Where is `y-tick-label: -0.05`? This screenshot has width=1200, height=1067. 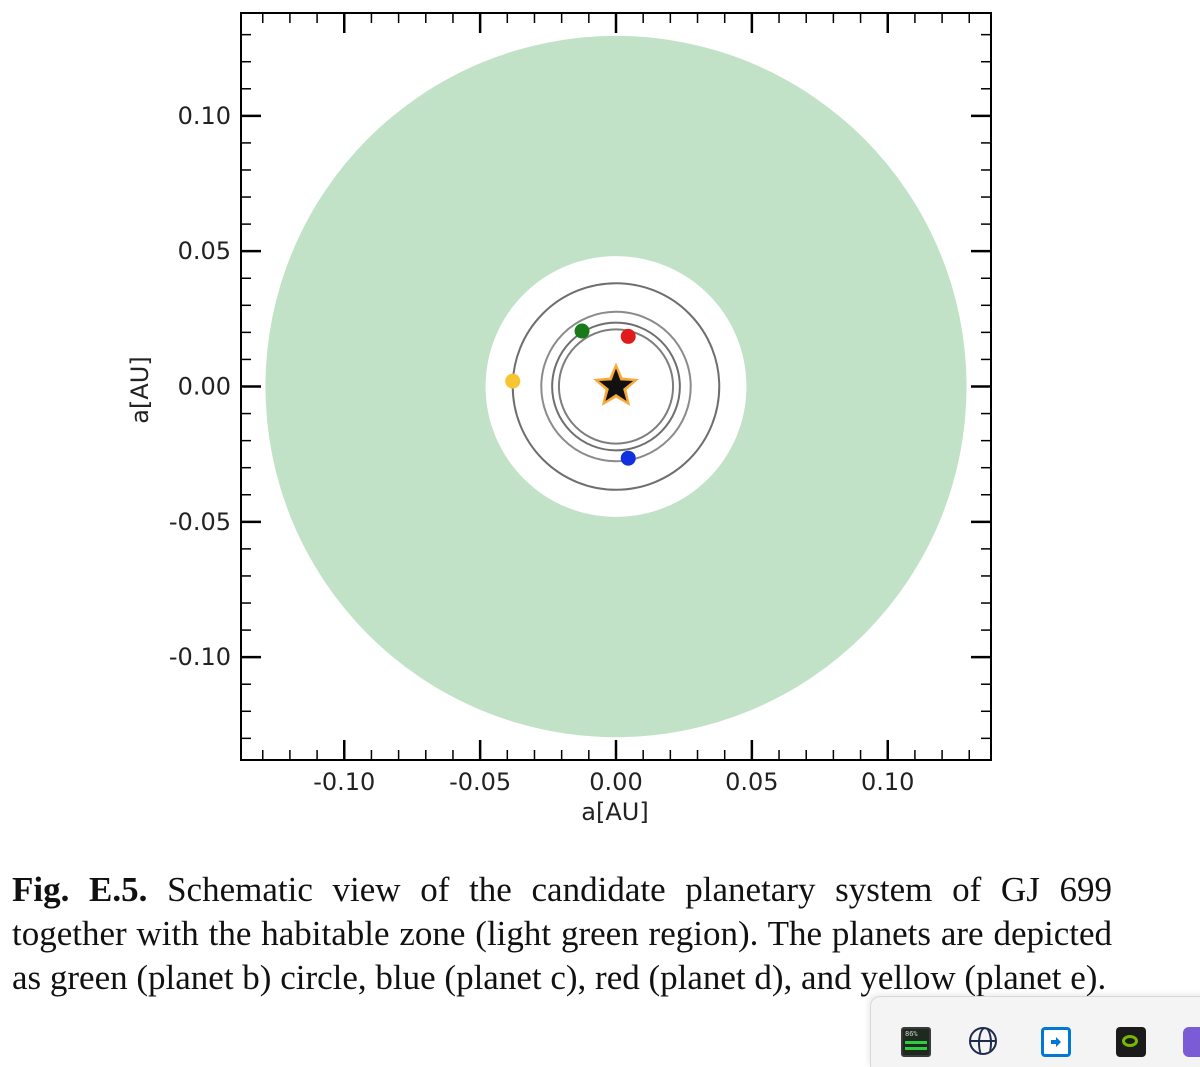
y-tick-label: -0.05 is located at coordinates (200, 522).